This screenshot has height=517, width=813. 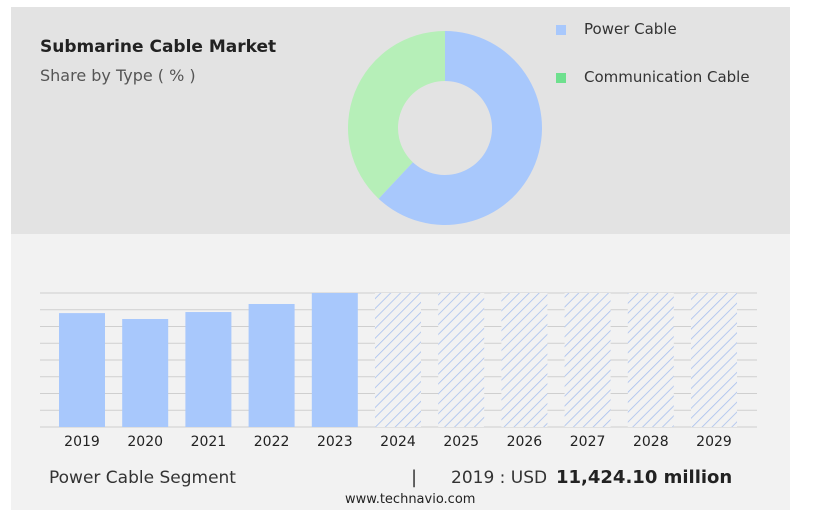 What do you see at coordinates (145, 442) in the screenshot?
I see `x-tick-label: 2020` at bounding box center [145, 442].